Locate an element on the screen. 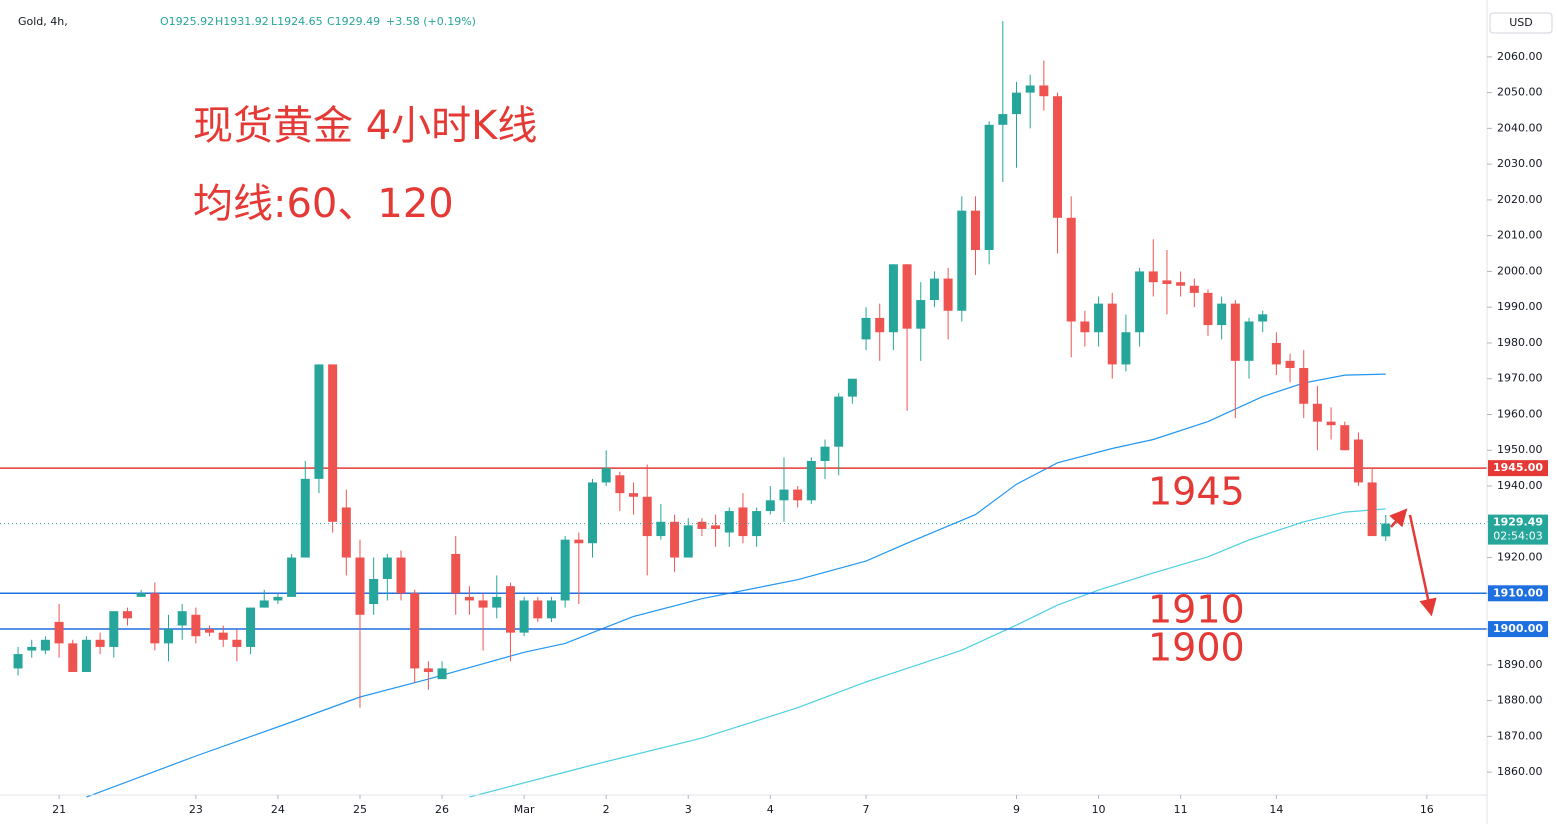 This screenshot has width=1558, height=824. x-tick-label: 25 is located at coordinates (360, 809).